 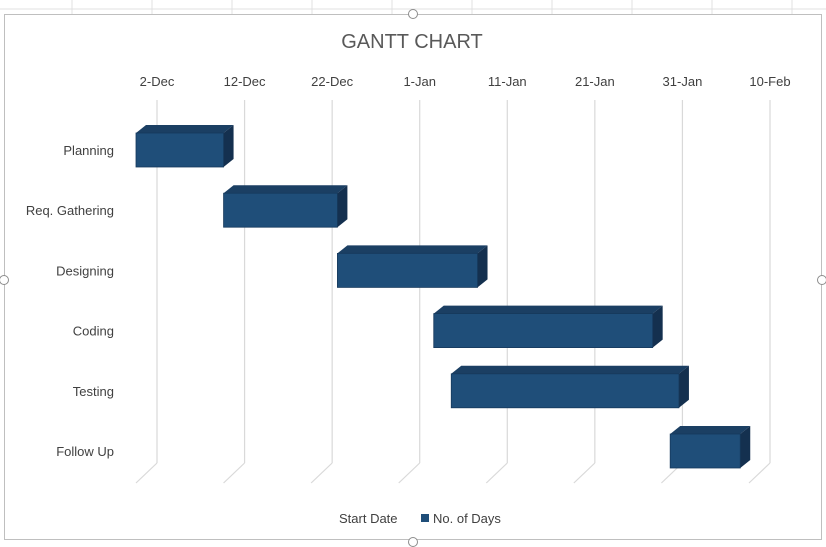 I want to click on category-label-5: Follow Up, so click(x=85, y=451).